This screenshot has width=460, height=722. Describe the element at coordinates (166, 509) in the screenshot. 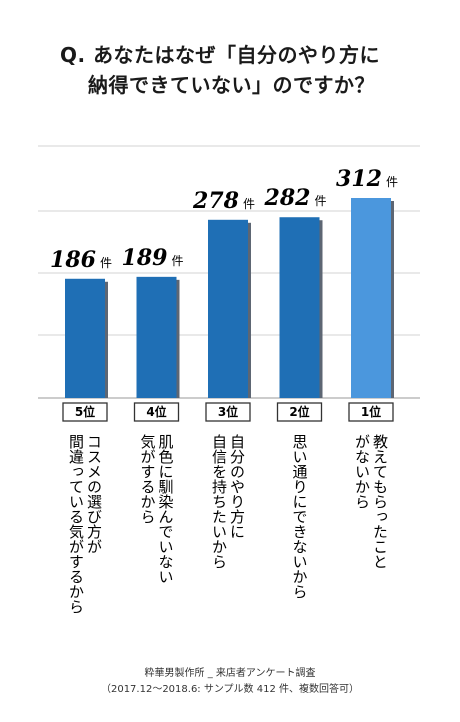

I see `category-label-2-1: 肌色に馴染んでいない` at that location.